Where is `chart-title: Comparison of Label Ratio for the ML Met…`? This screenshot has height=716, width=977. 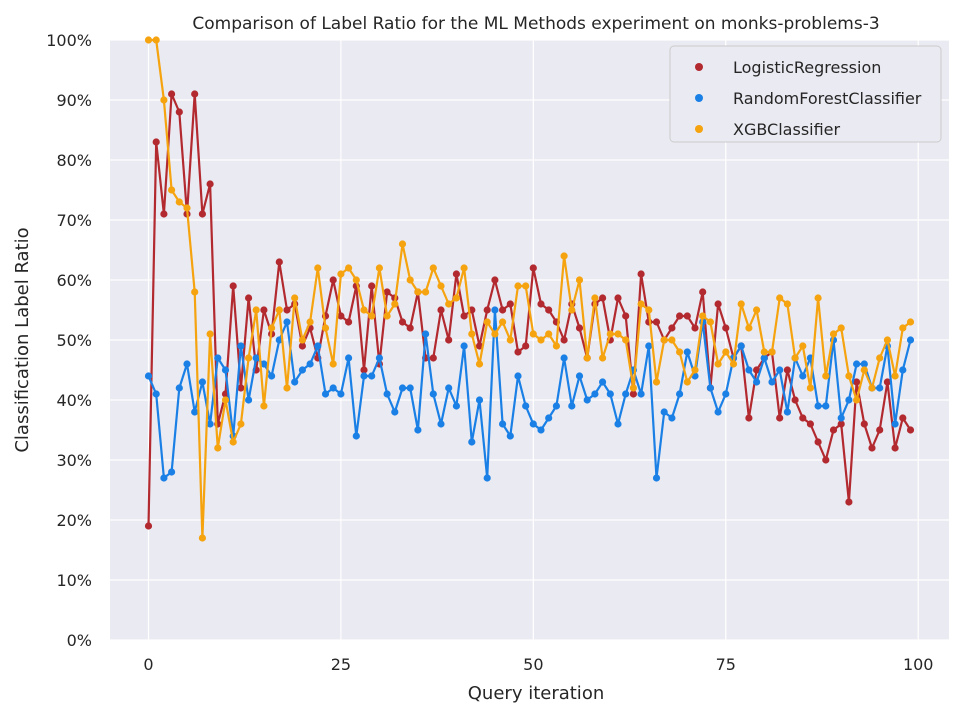
chart-title: Comparison of Label Ratio for the ML Met… is located at coordinates (535, 24).